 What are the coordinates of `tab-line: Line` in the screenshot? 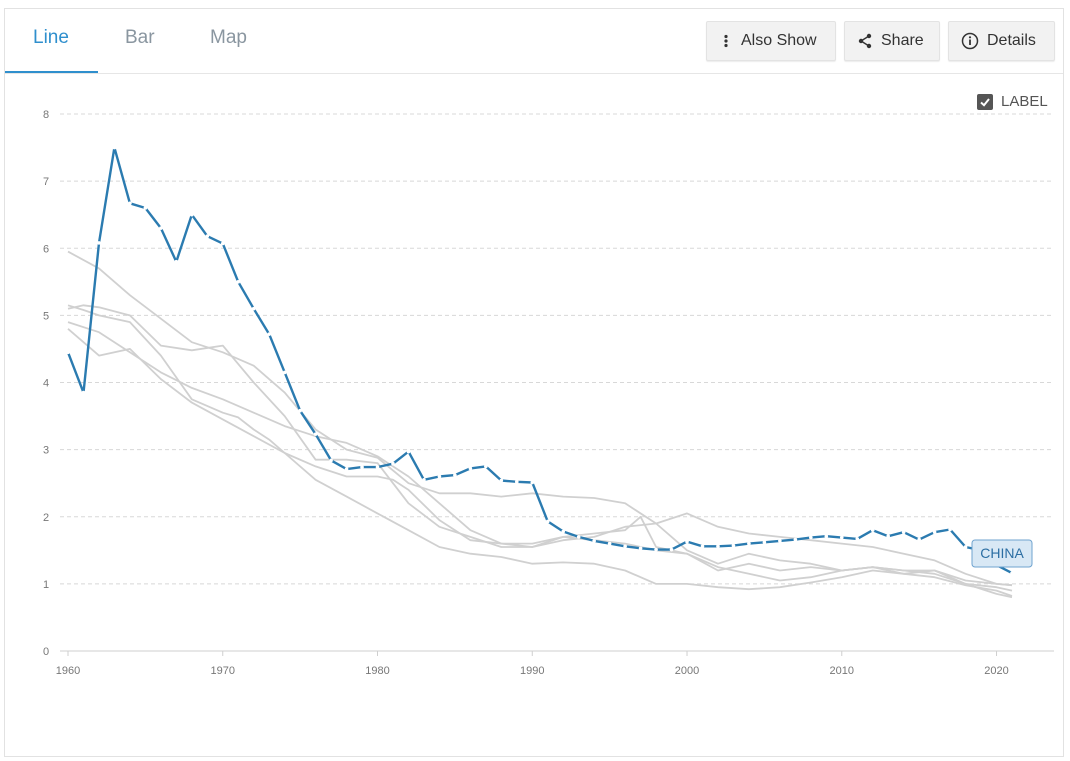 It's located at (51, 37).